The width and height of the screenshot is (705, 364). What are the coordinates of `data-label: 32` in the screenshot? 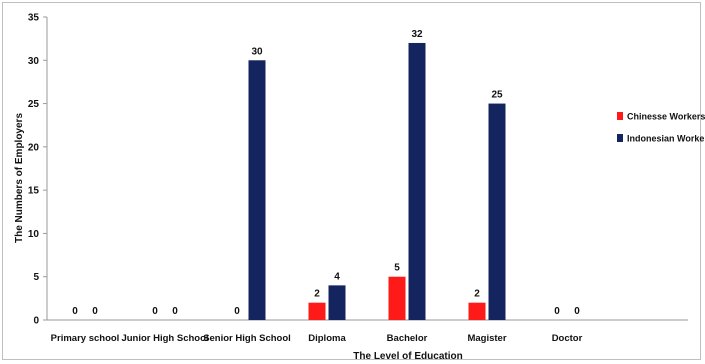 It's located at (417, 34).